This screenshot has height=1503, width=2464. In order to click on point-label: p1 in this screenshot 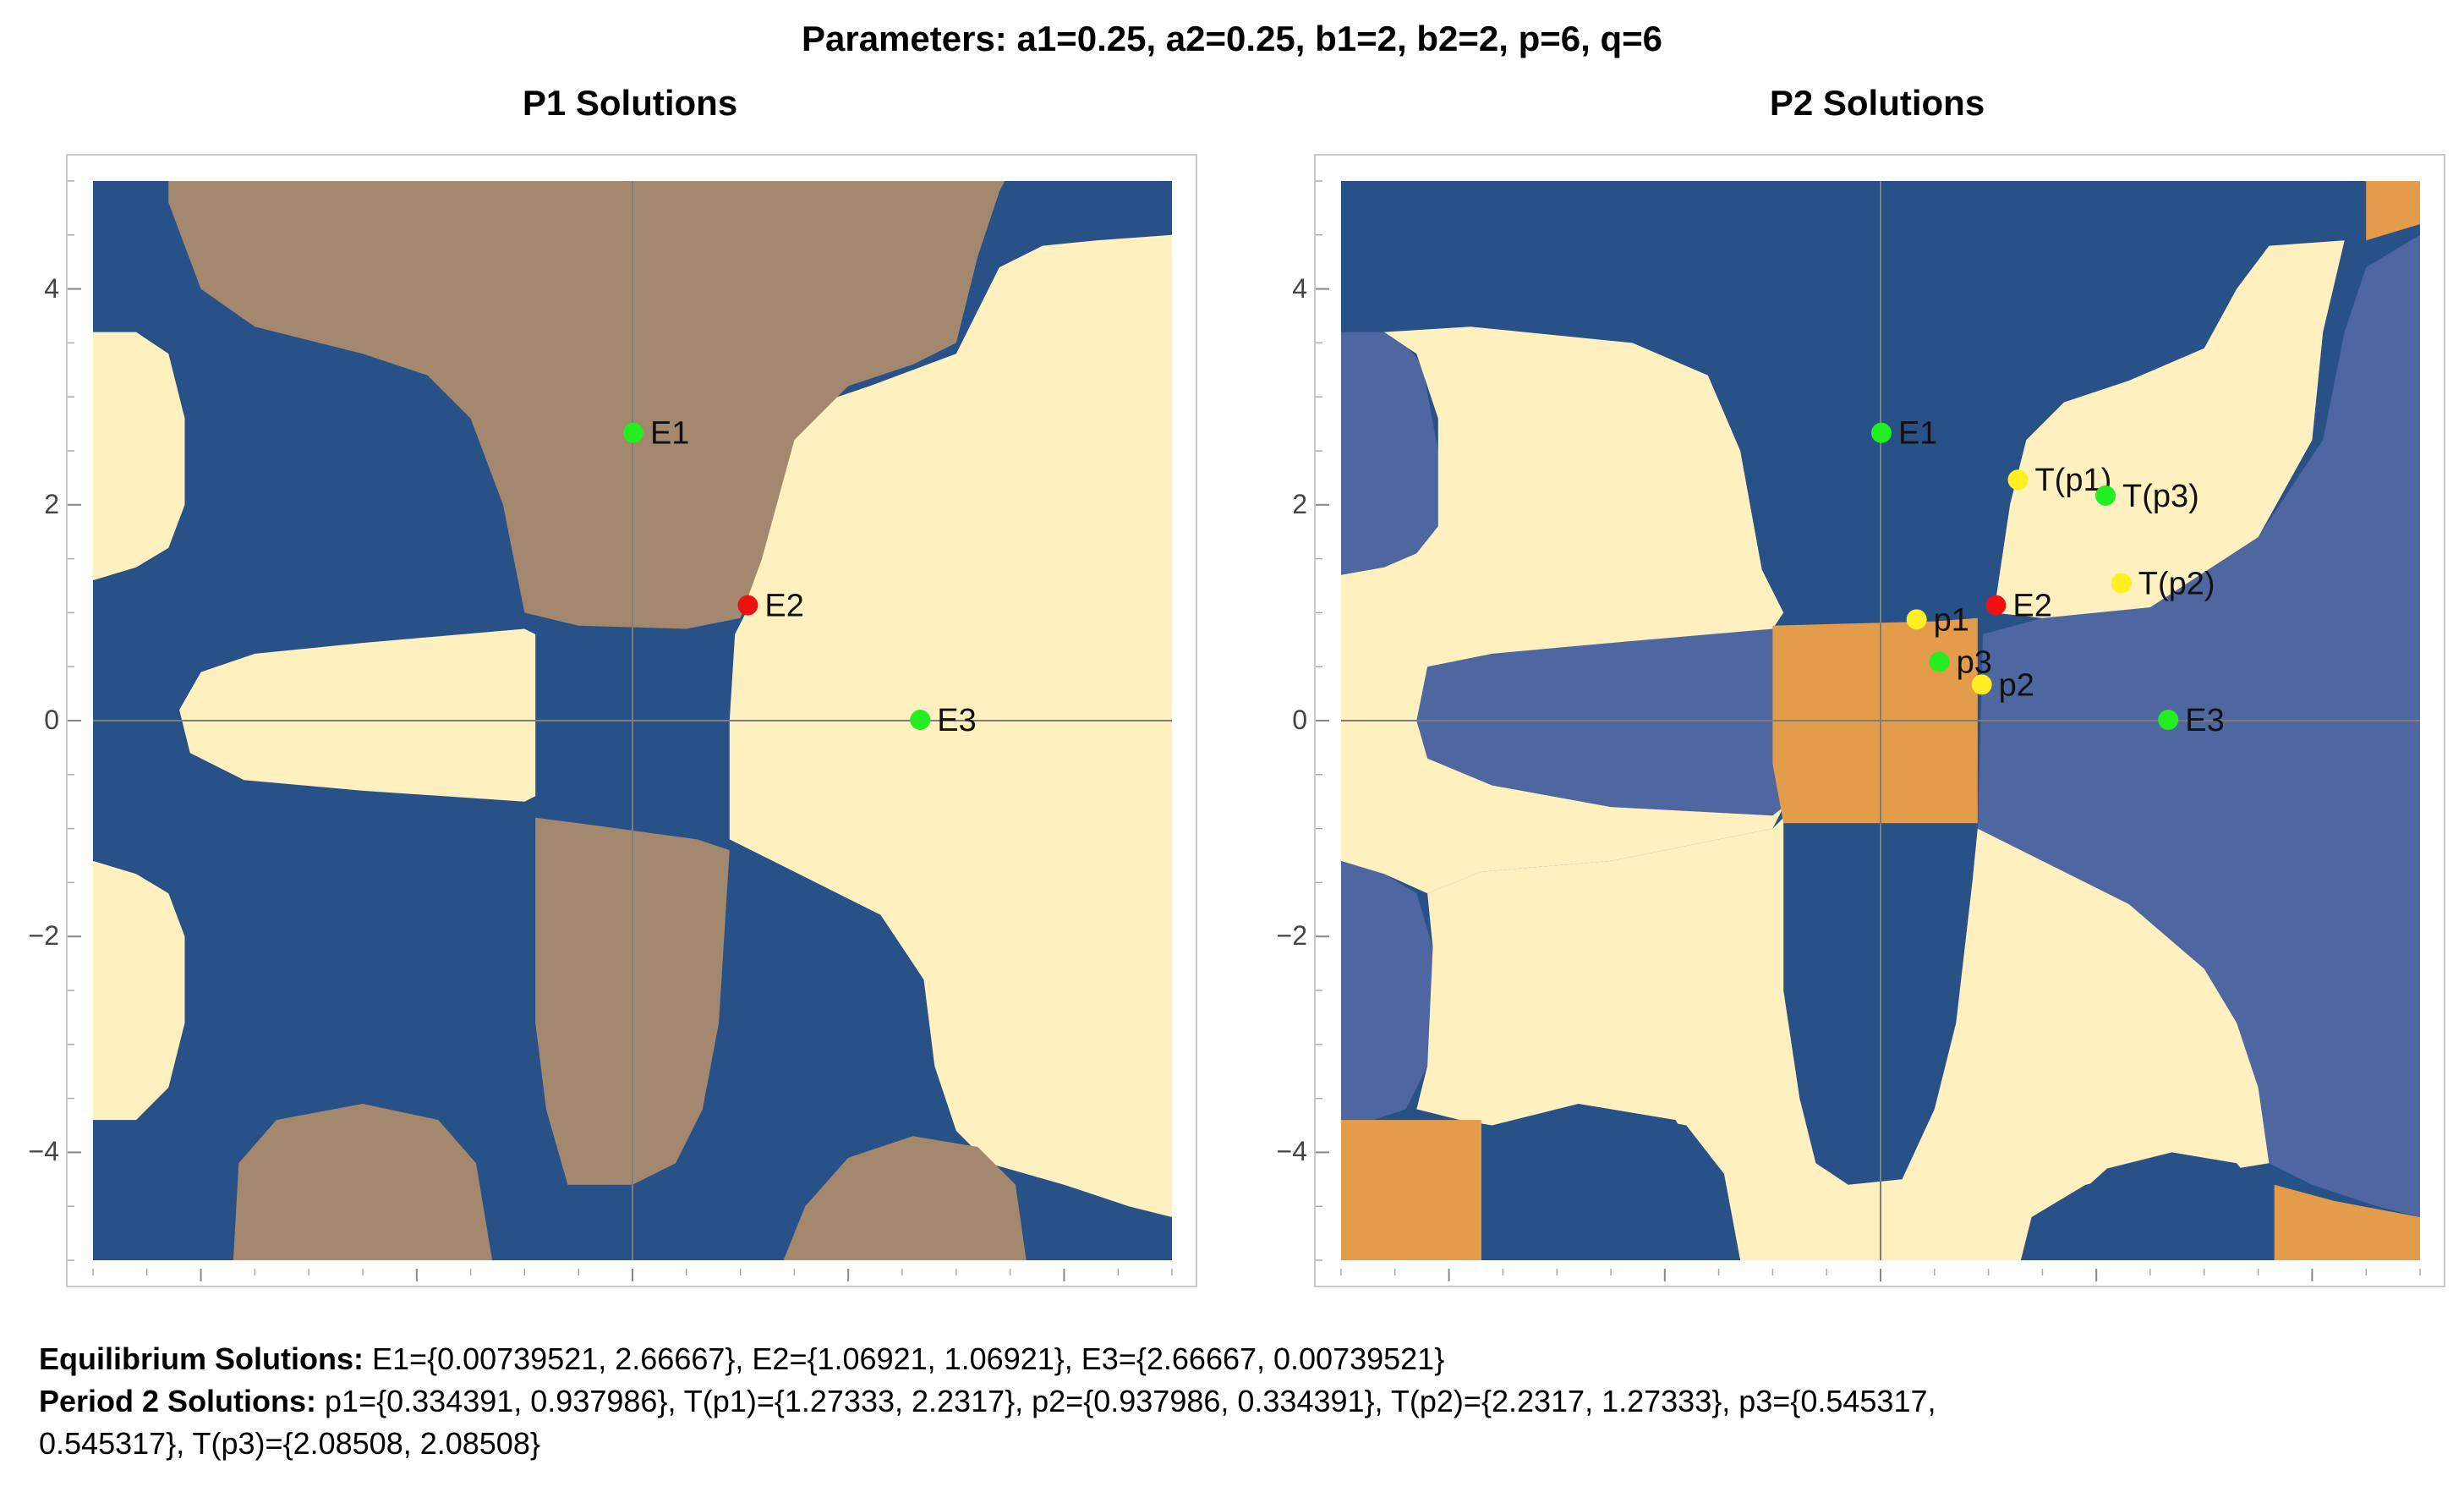, I will do `click(1951, 620)`.